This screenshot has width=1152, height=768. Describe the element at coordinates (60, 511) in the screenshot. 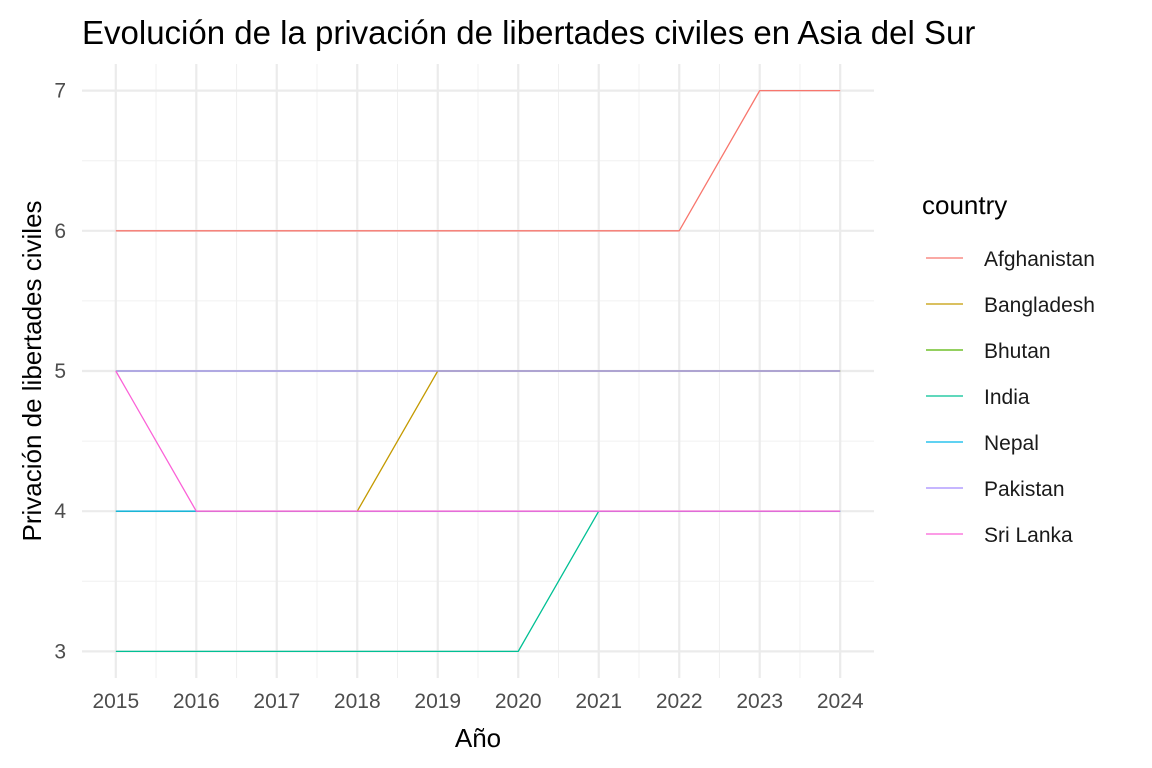

I see `y-tick-label: 4` at that location.